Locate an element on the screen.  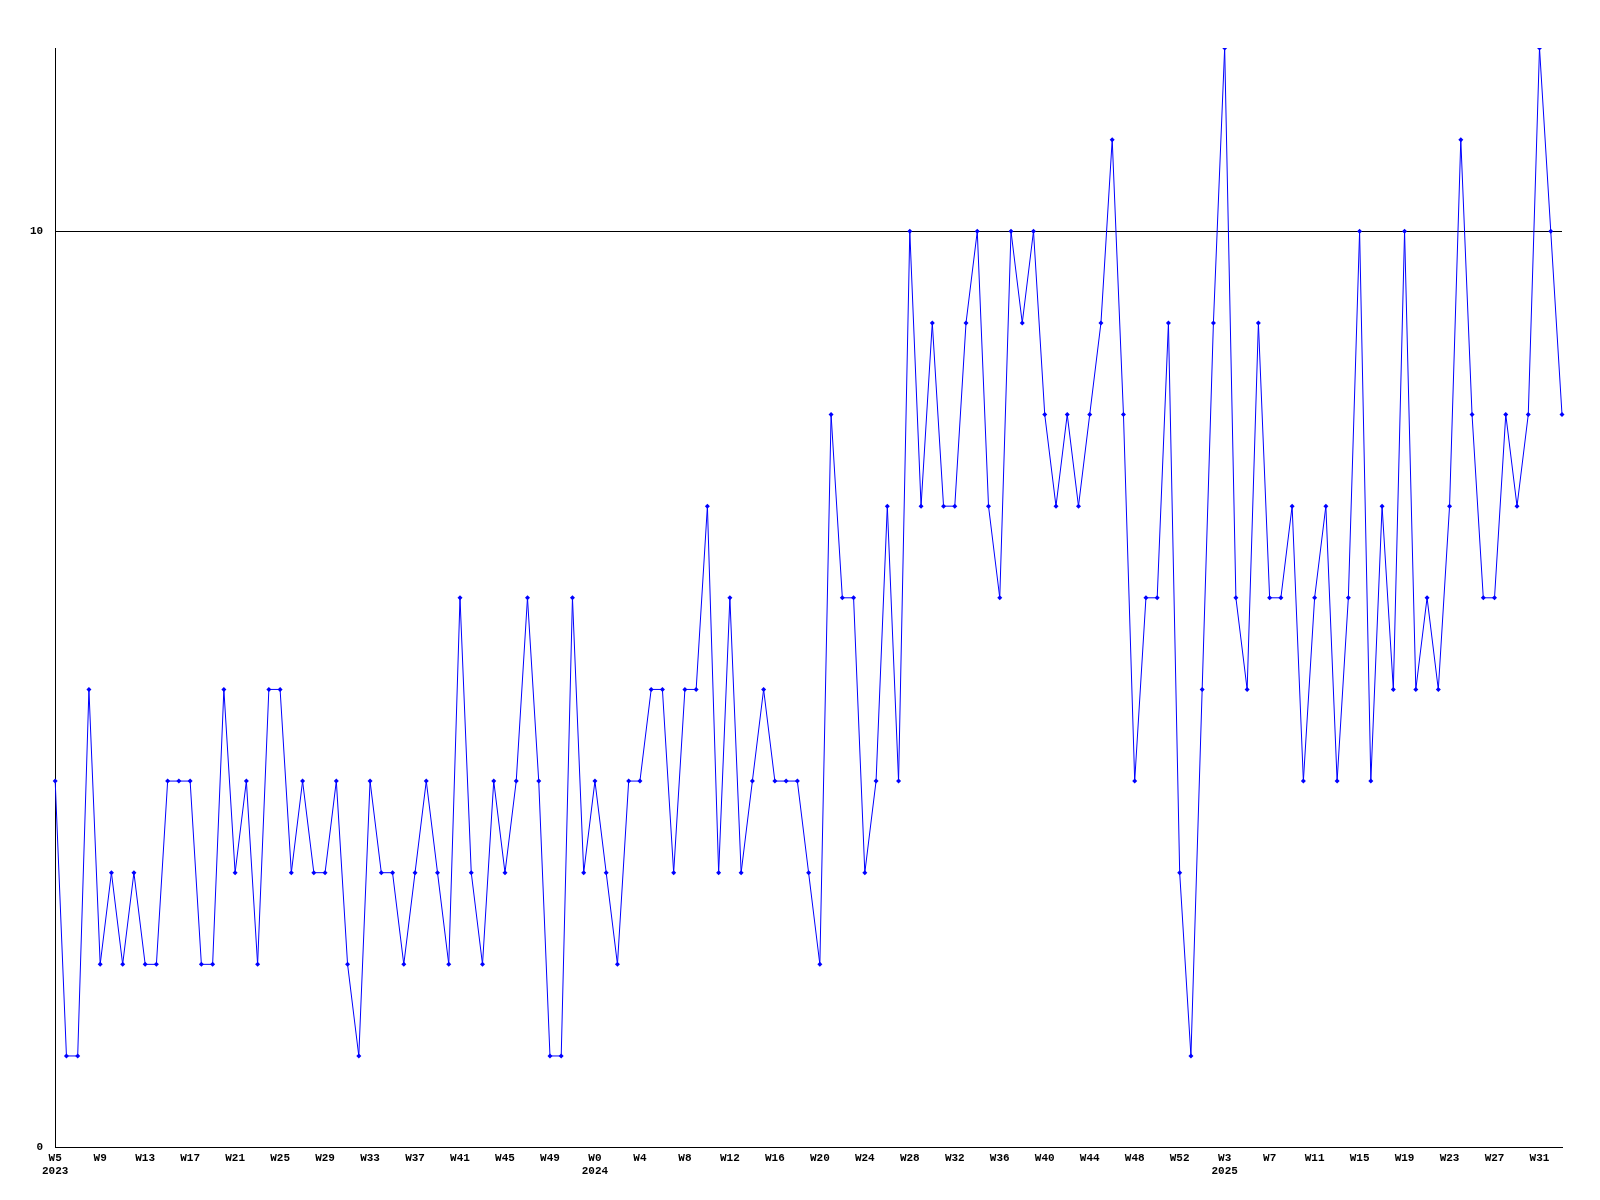
x-tick-label: W29 is located at coordinates (325, 1157).